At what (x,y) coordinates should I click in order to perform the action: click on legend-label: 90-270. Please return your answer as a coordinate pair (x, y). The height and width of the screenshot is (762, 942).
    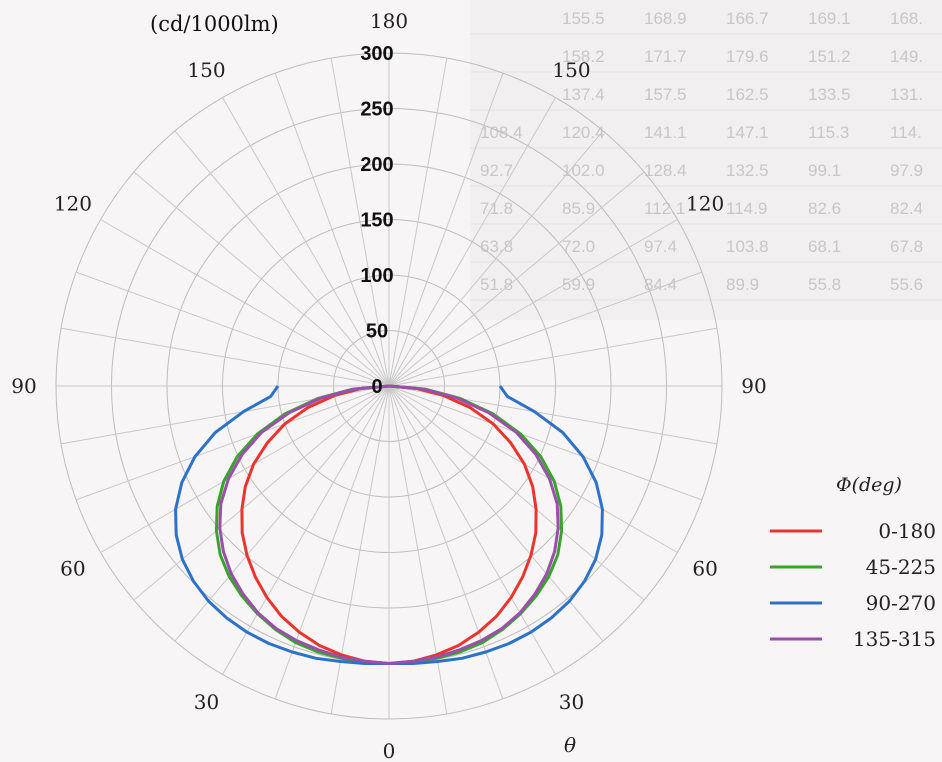
    Looking at the image, I should click on (901, 603).